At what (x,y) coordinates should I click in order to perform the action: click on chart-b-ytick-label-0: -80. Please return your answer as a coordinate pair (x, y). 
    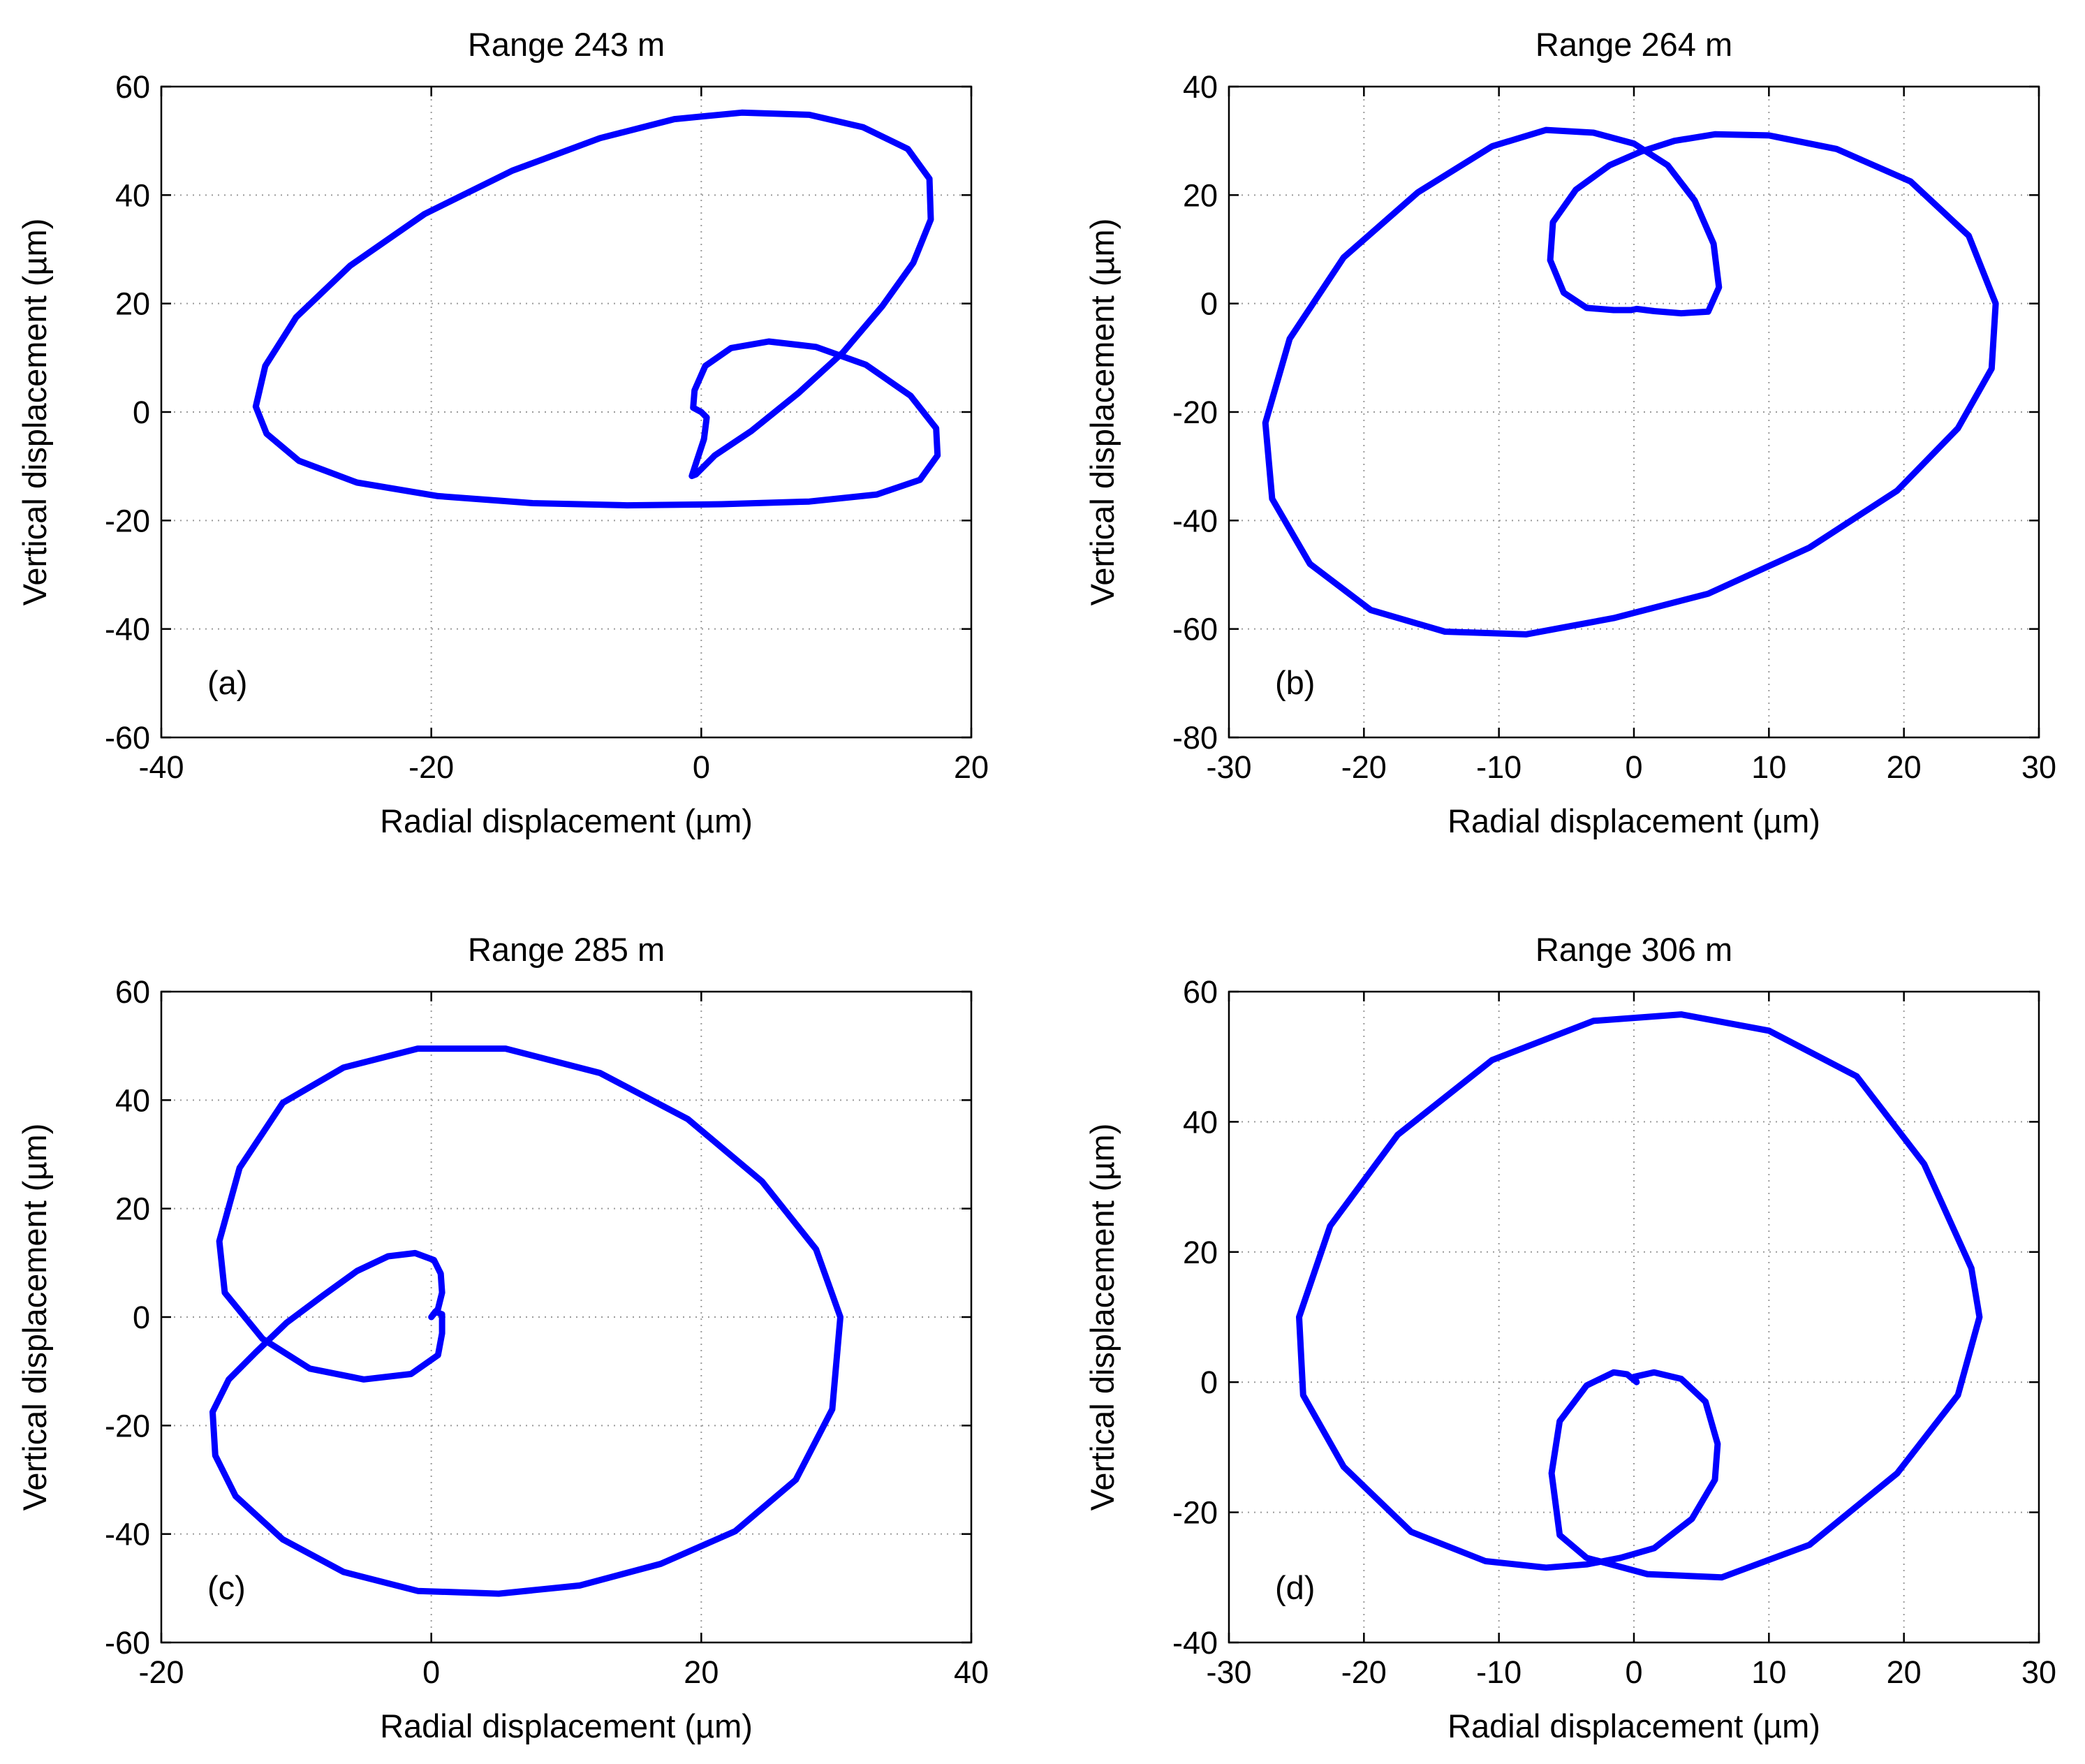
    Looking at the image, I should click on (1195, 738).